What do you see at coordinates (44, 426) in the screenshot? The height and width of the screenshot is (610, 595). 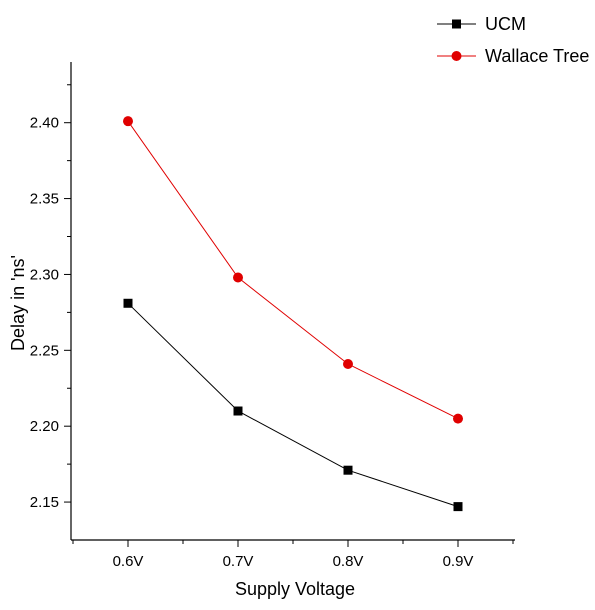 I see `y-tick-label: 2.20` at bounding box center [44, 426].